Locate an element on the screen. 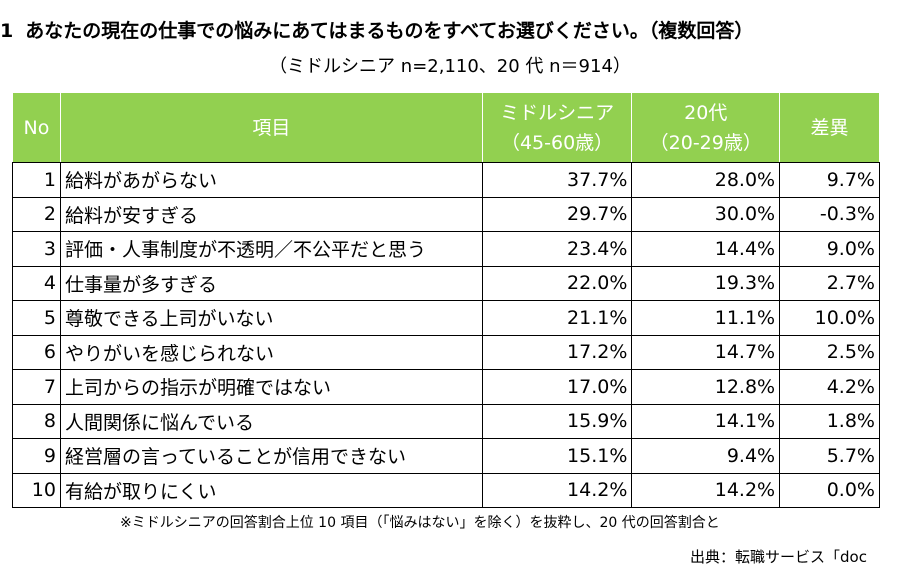  row-number: 3 is located at coordinates (36, 249).